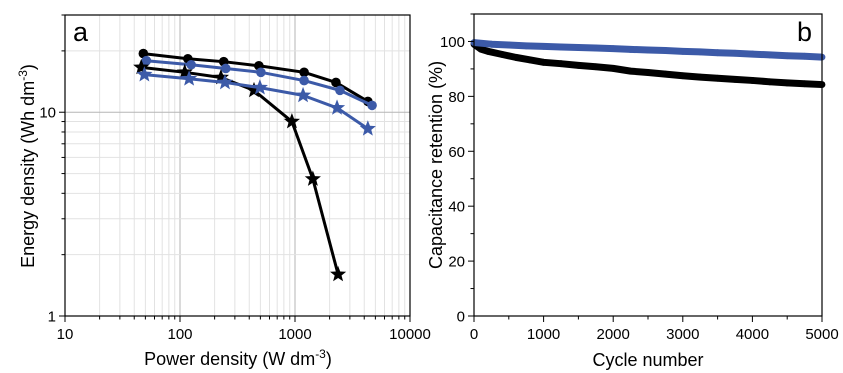  Describe the element at coordinates (456, 152) in the screenshot. I see `y-tick-label: 60` at that location.